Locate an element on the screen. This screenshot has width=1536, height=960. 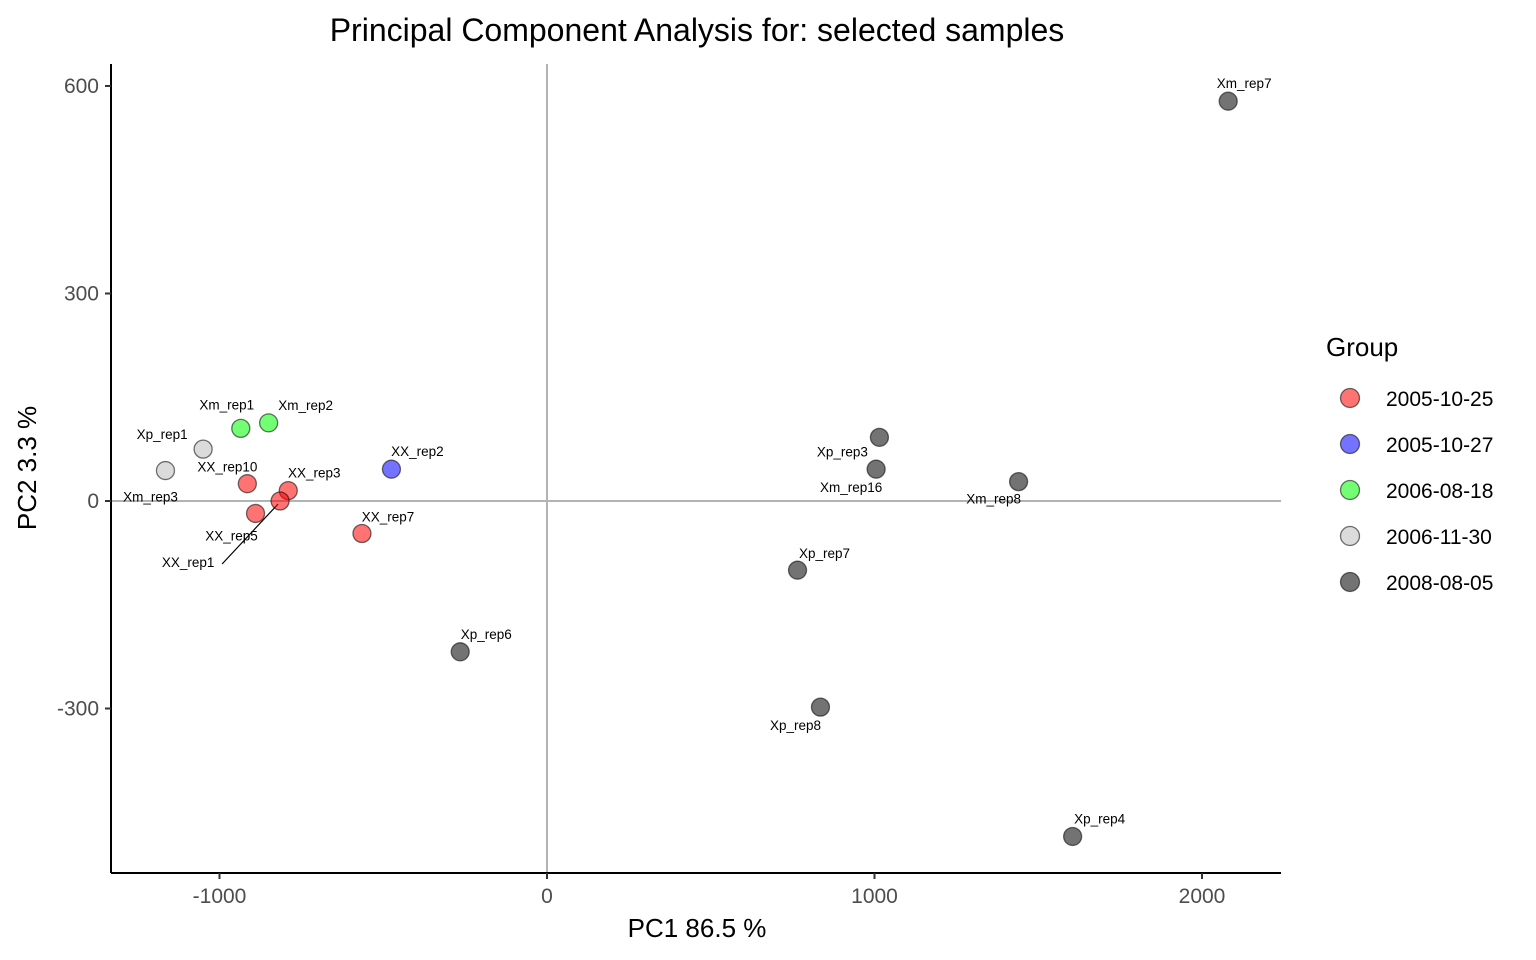
y-tick-label: 0 is located at coordinates (93, 501).